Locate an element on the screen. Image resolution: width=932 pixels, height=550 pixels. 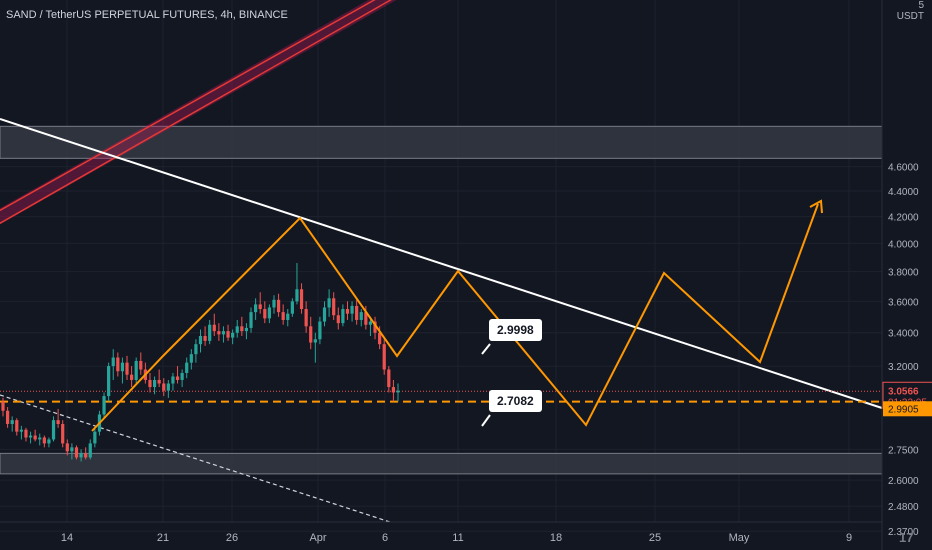
callout-pointer-lower is located at coordinates (486, 420).